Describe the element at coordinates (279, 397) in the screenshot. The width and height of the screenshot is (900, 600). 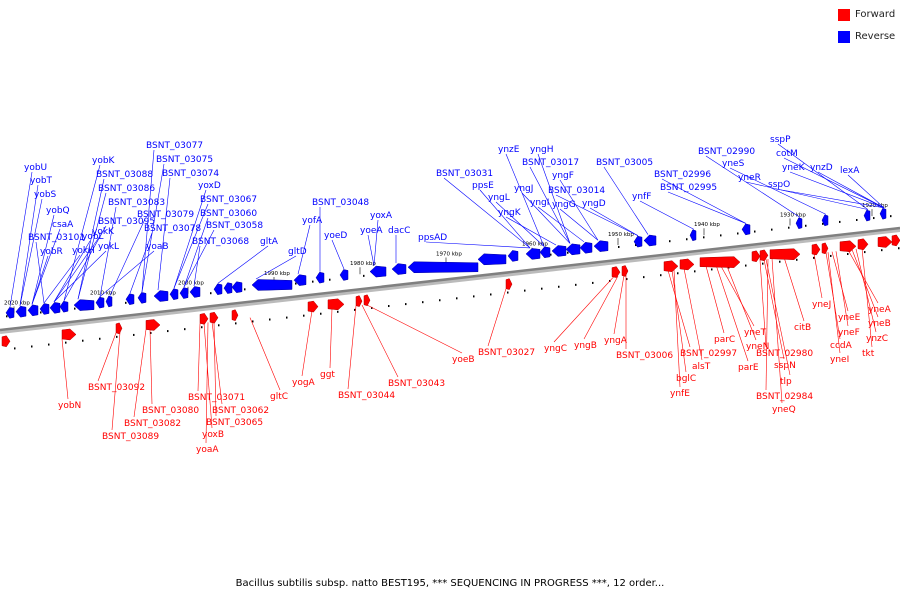
I see `forward-gene-label: gltC` at that location.